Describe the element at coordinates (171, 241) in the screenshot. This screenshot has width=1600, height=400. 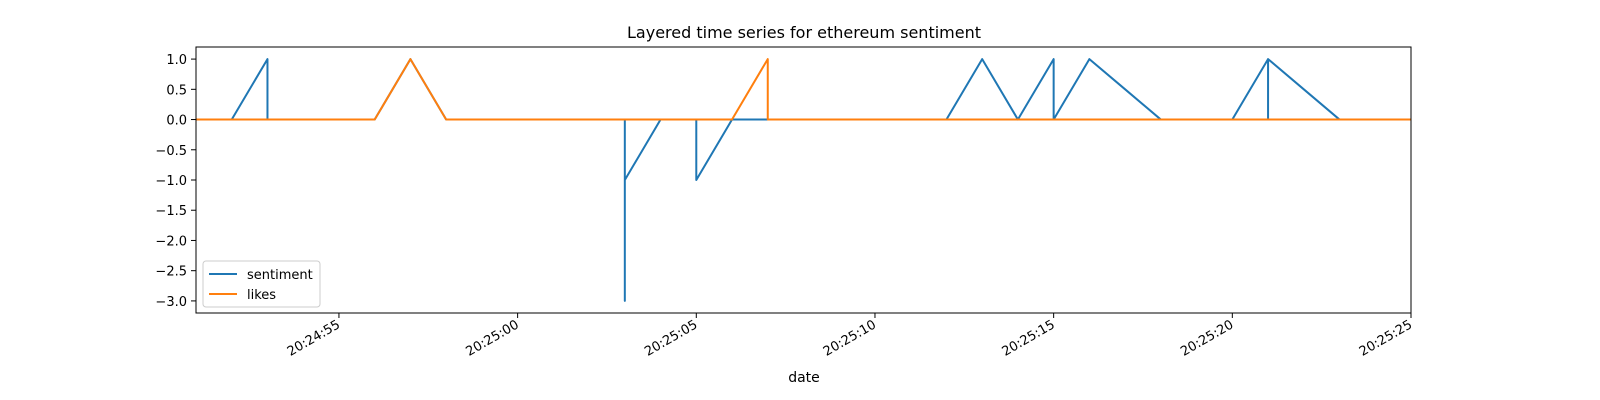
I see `y-tick-label: −2.0` at that location.